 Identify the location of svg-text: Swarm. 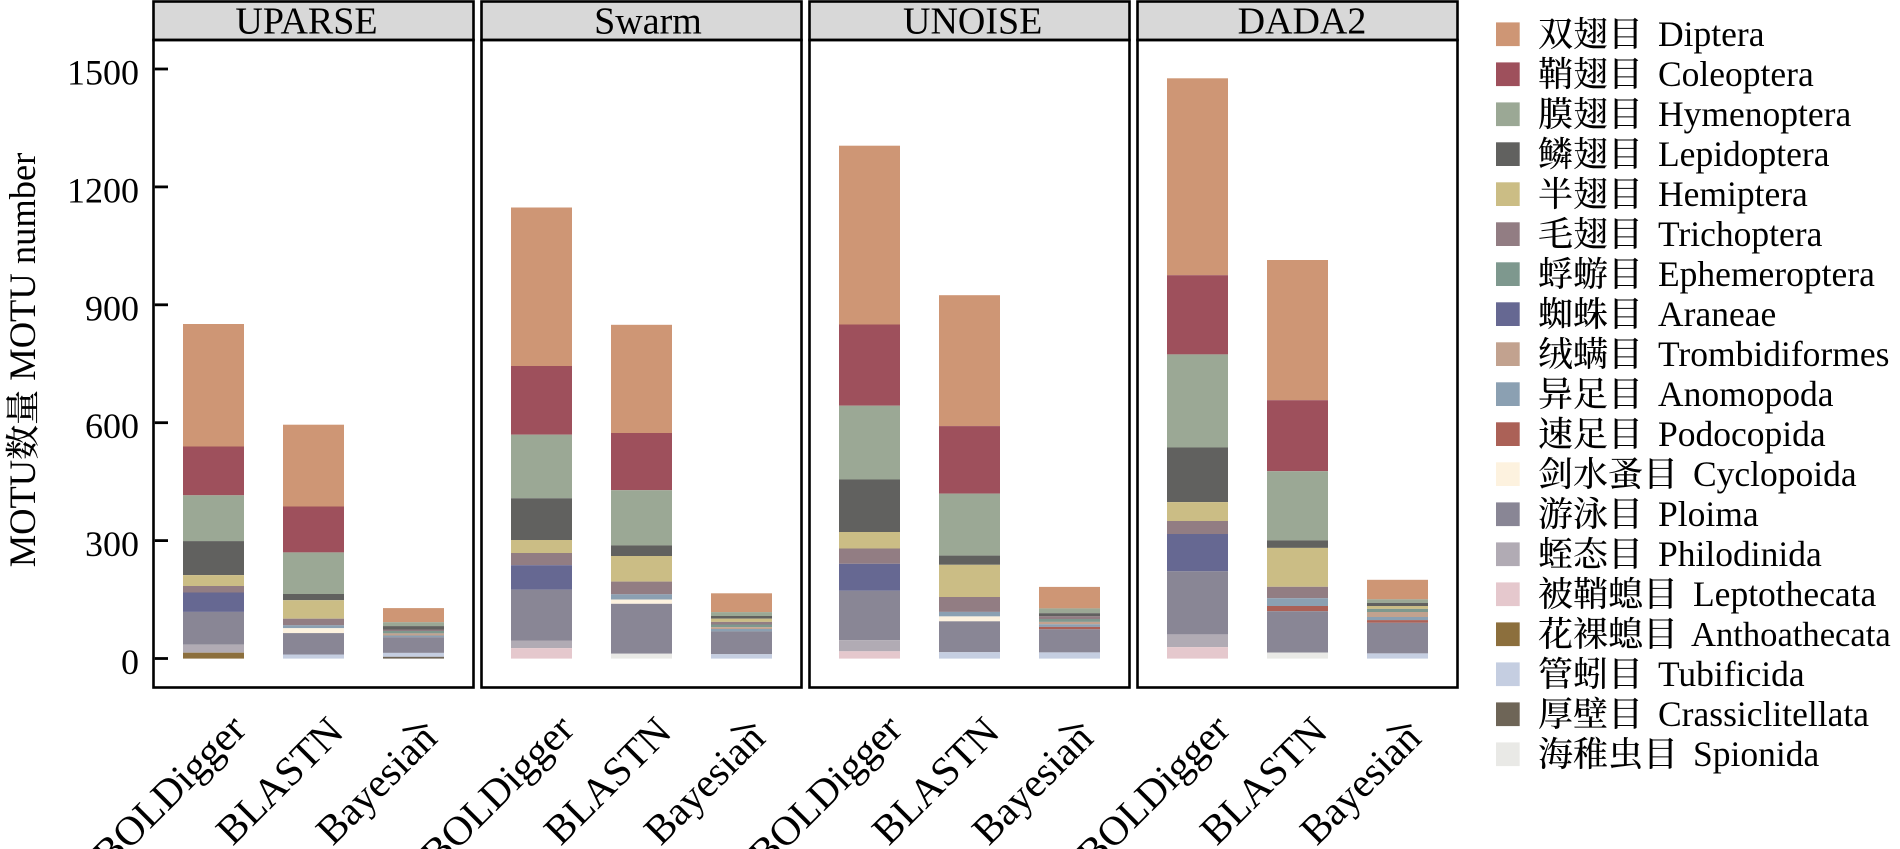
(648, 22).